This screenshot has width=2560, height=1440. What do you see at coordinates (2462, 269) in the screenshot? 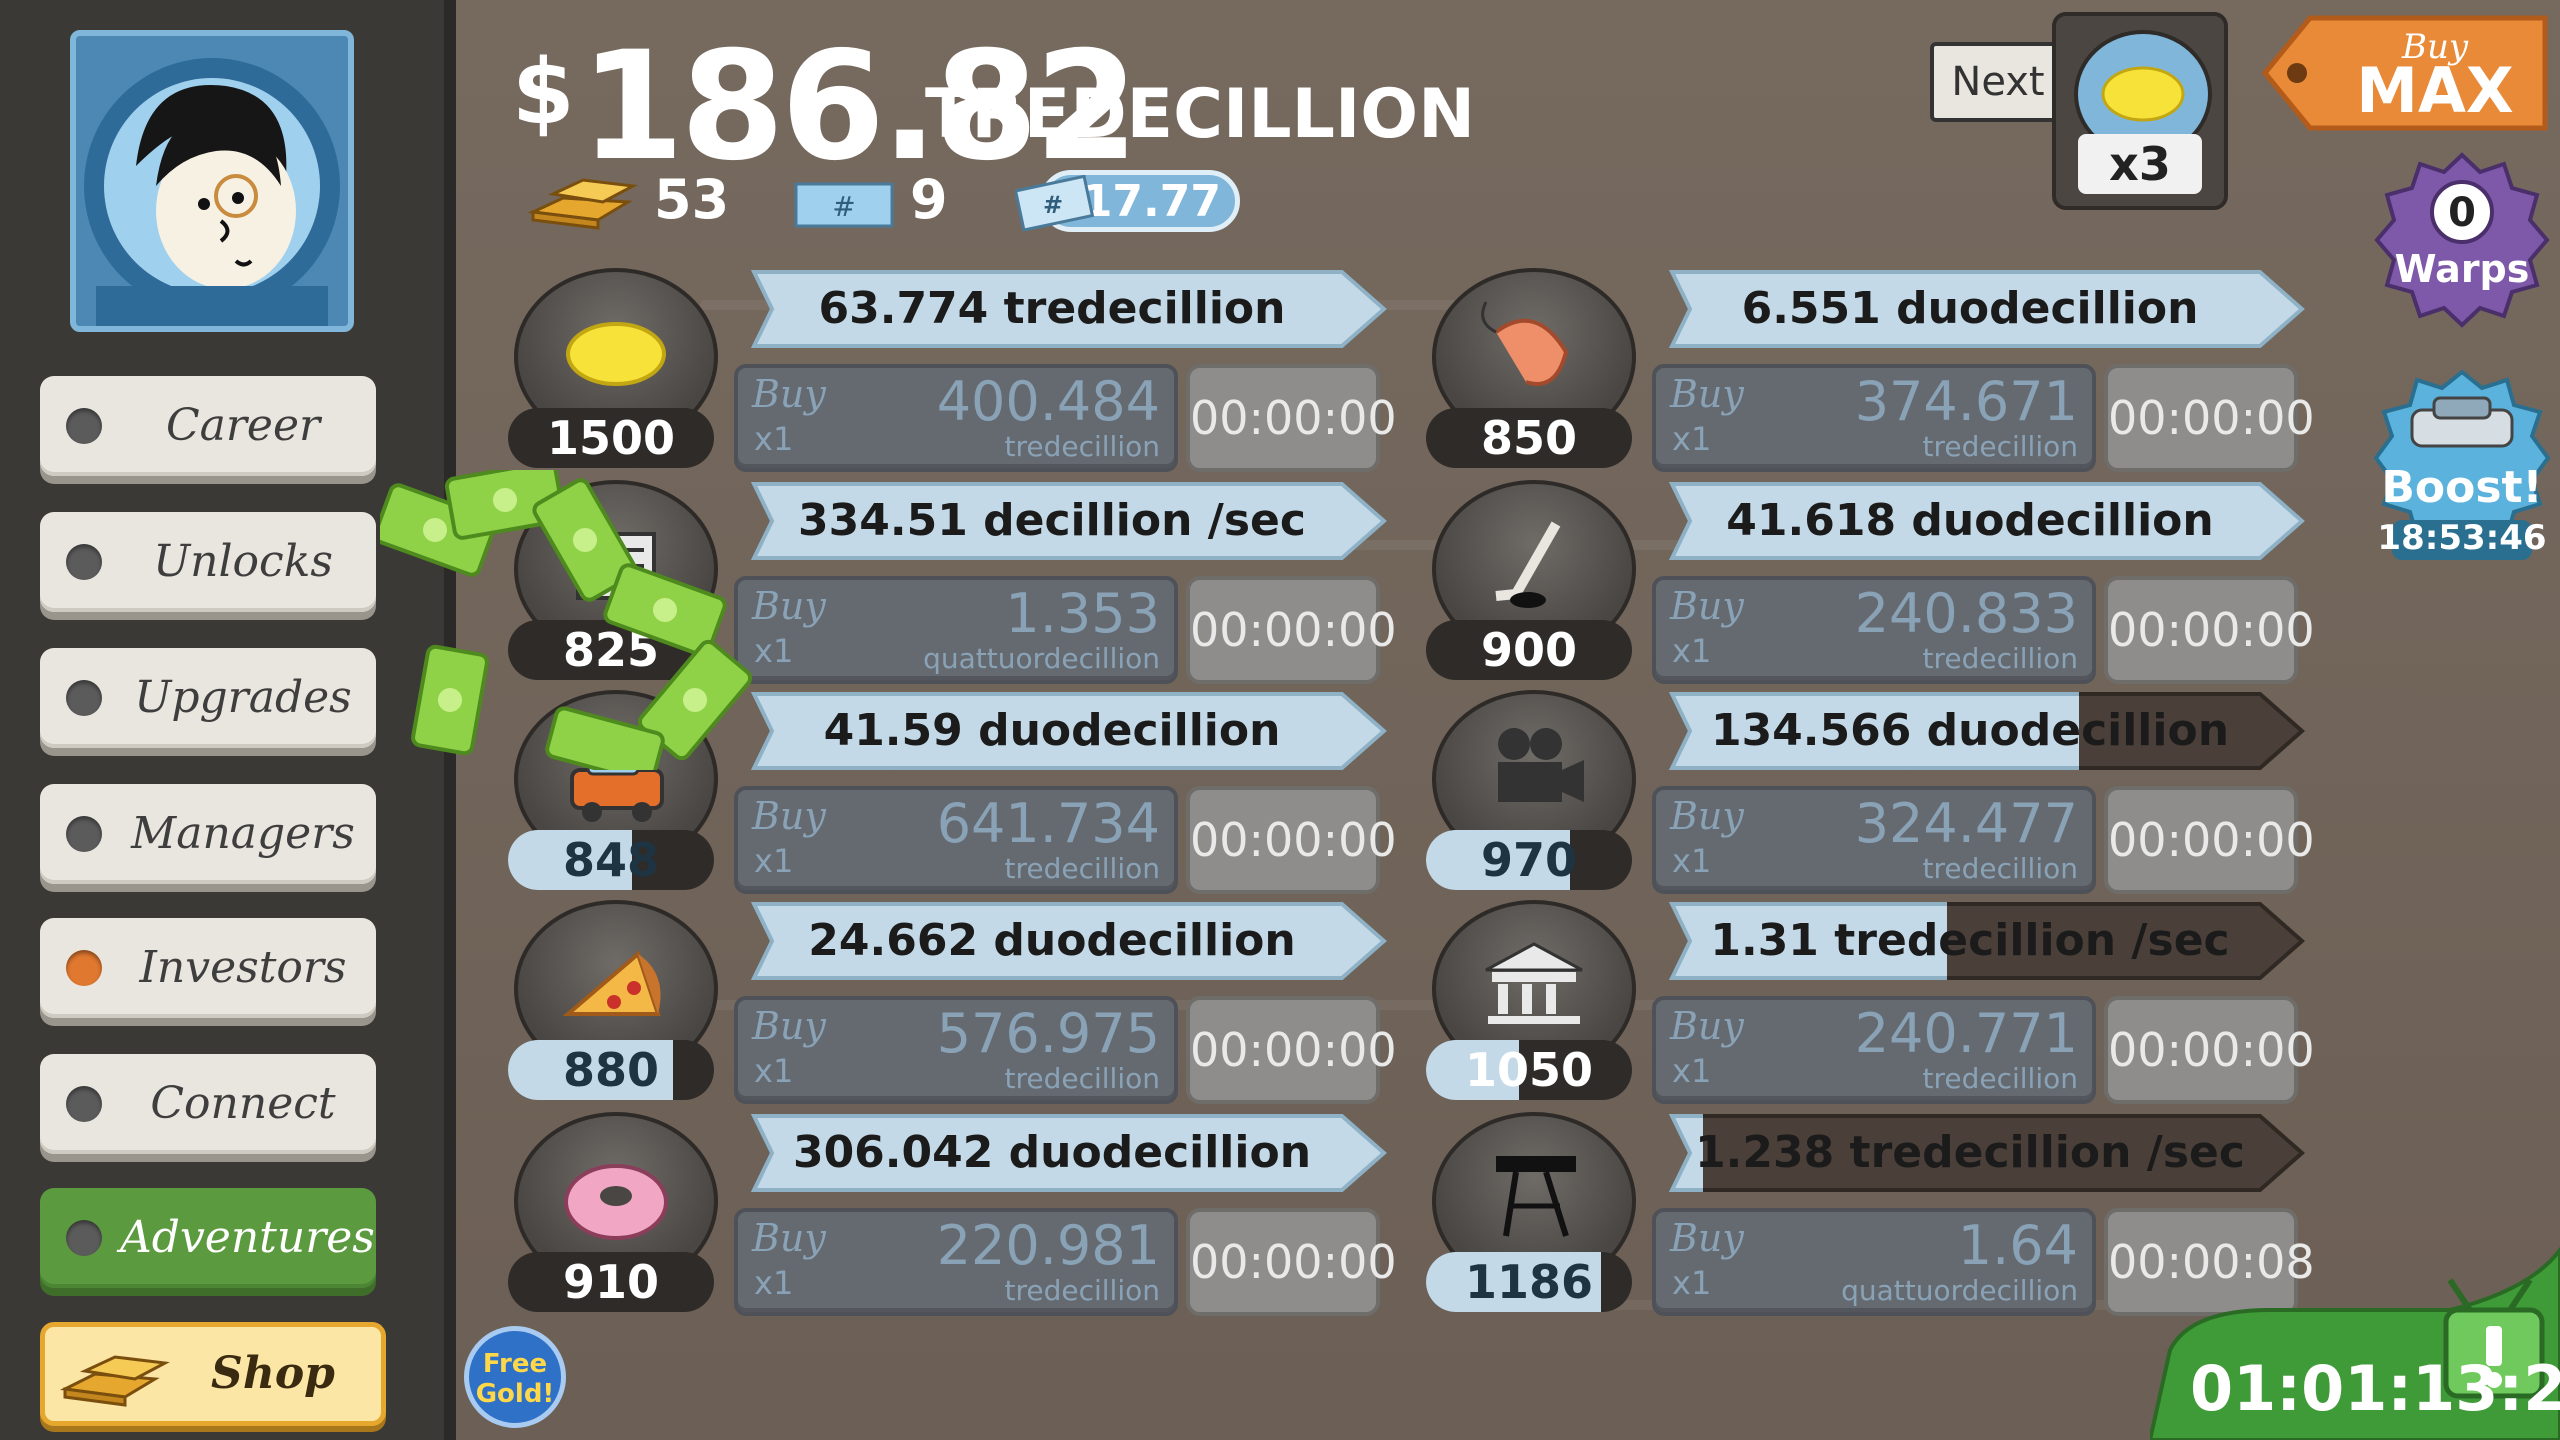
I see `warps-label: Warps` at bounding box center [2462, 269].